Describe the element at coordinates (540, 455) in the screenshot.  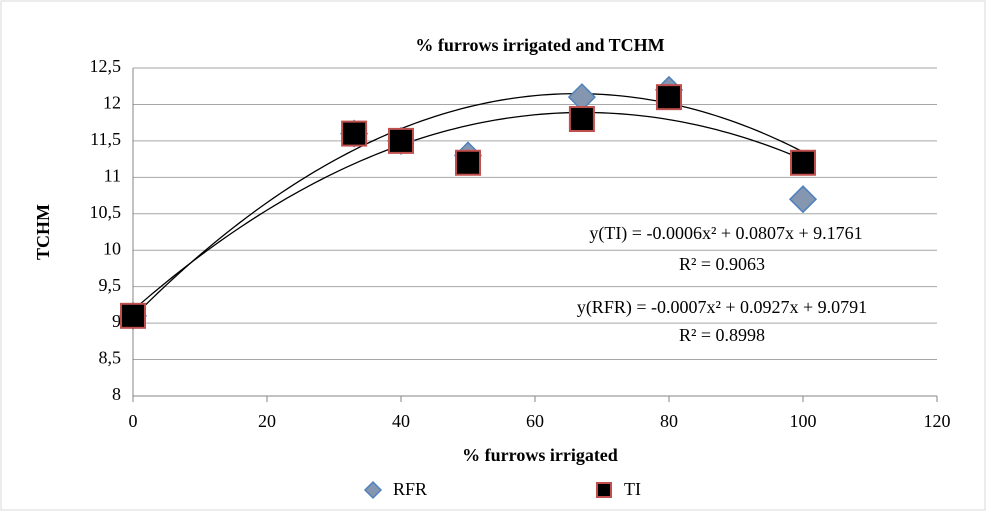
I see `x-axis-label: % furrows irrigated` at that location.